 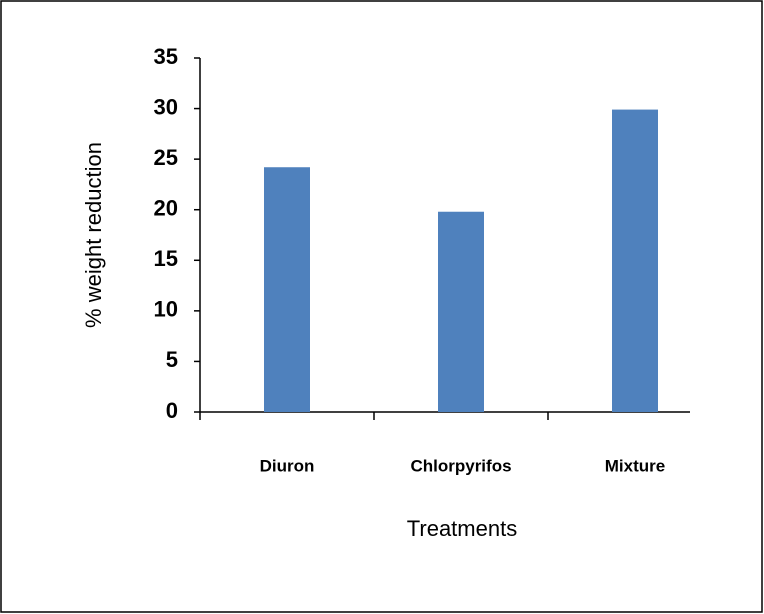 I want to click on x-tick-label: Mixture, so click(x=635, y=465).